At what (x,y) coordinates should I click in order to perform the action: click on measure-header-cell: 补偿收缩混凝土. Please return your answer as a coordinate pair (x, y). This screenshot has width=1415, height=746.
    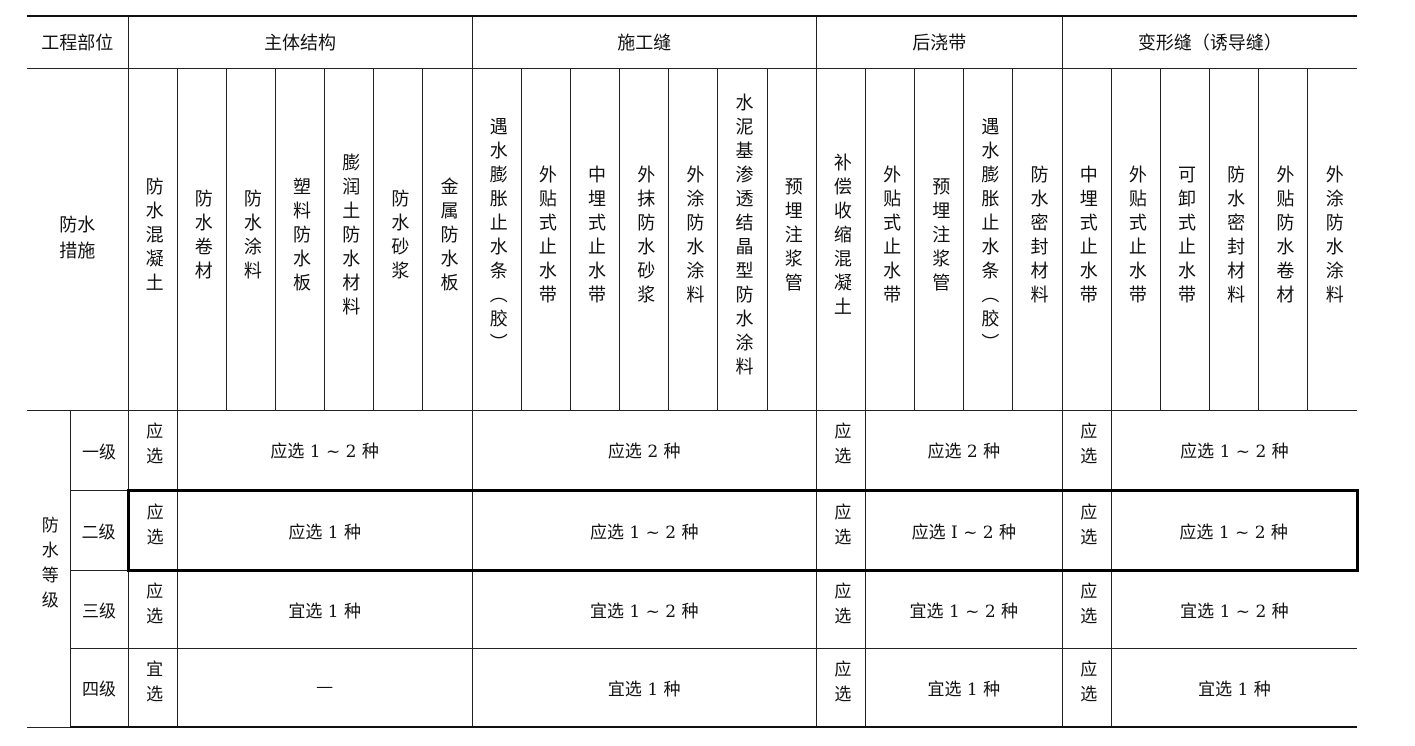
    Looking at the image, I should click on (840, 239).